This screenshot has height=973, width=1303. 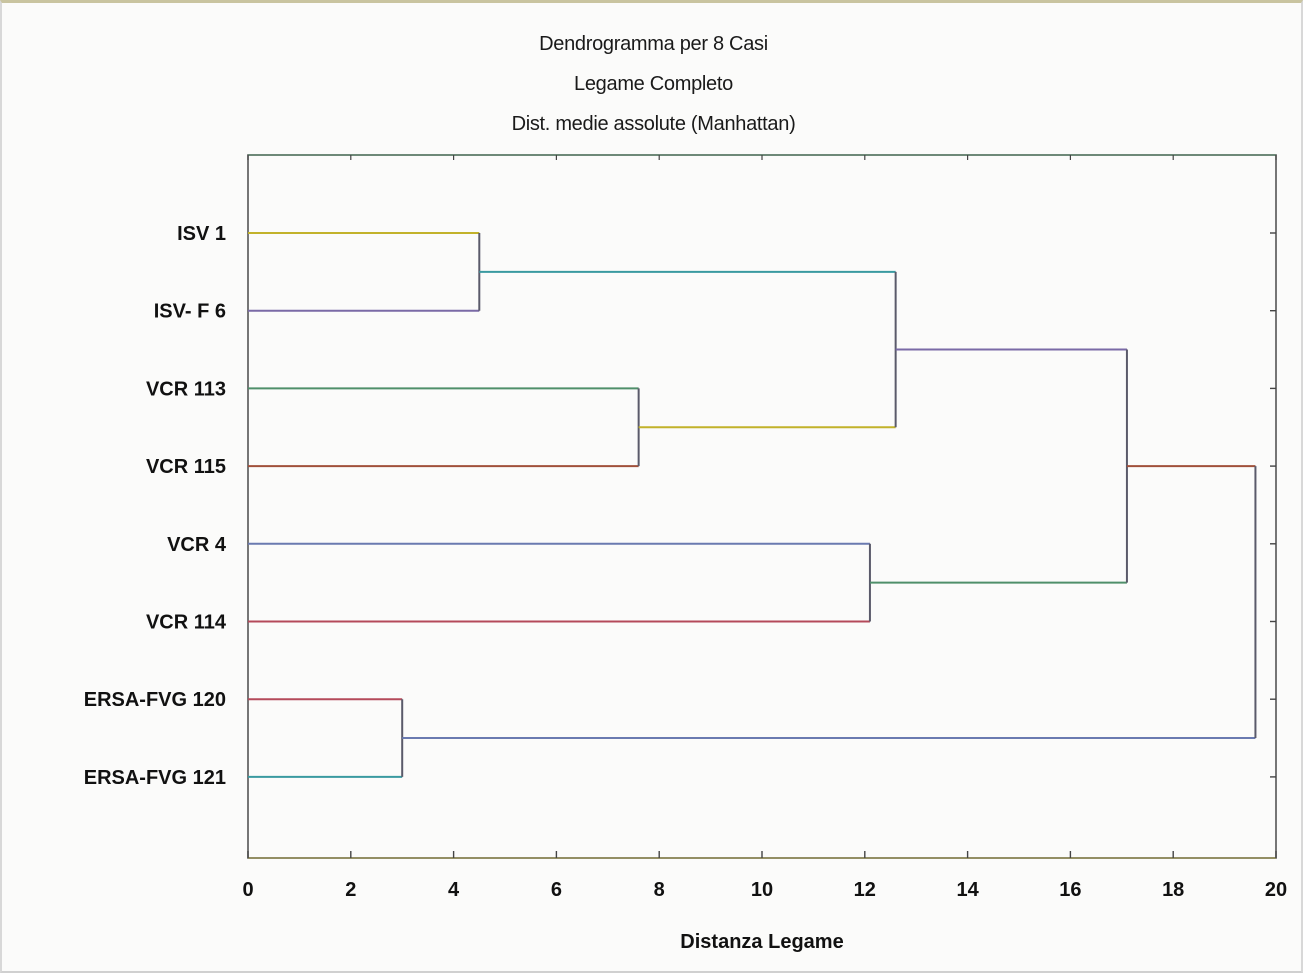 I want to click on x-tick-label: 20, so click(x=1276, y=890).